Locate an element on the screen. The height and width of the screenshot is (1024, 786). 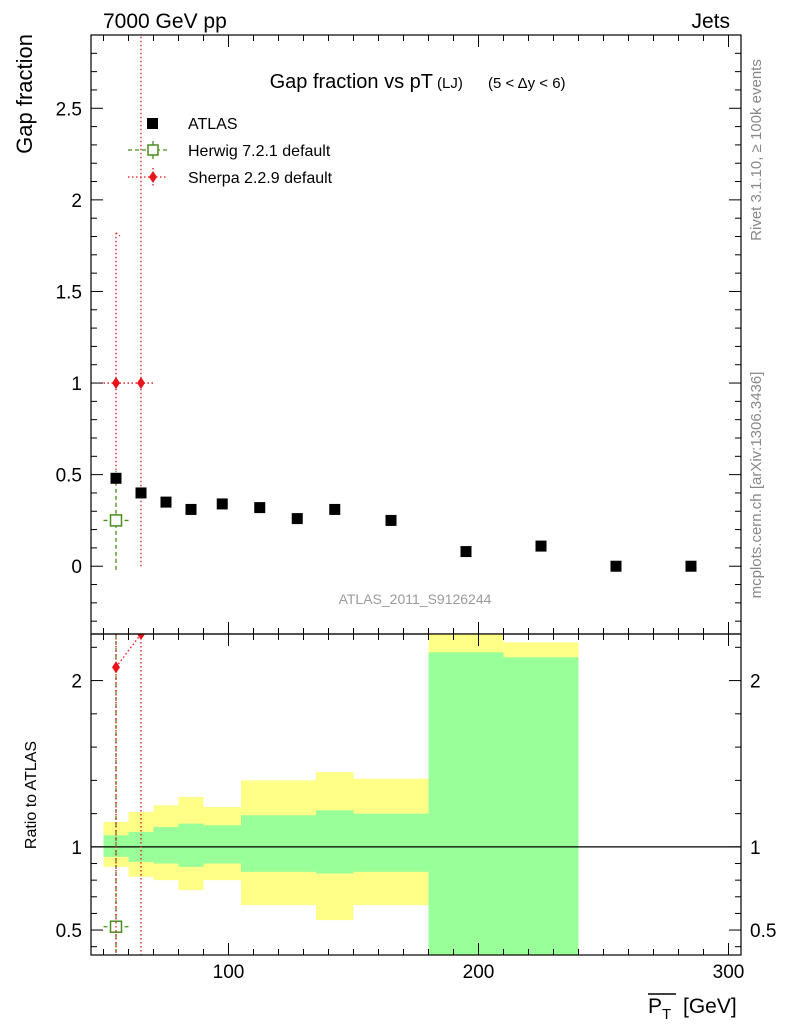
x-axis-title-unit: [GeV] is located at coordinates (710, 1006).